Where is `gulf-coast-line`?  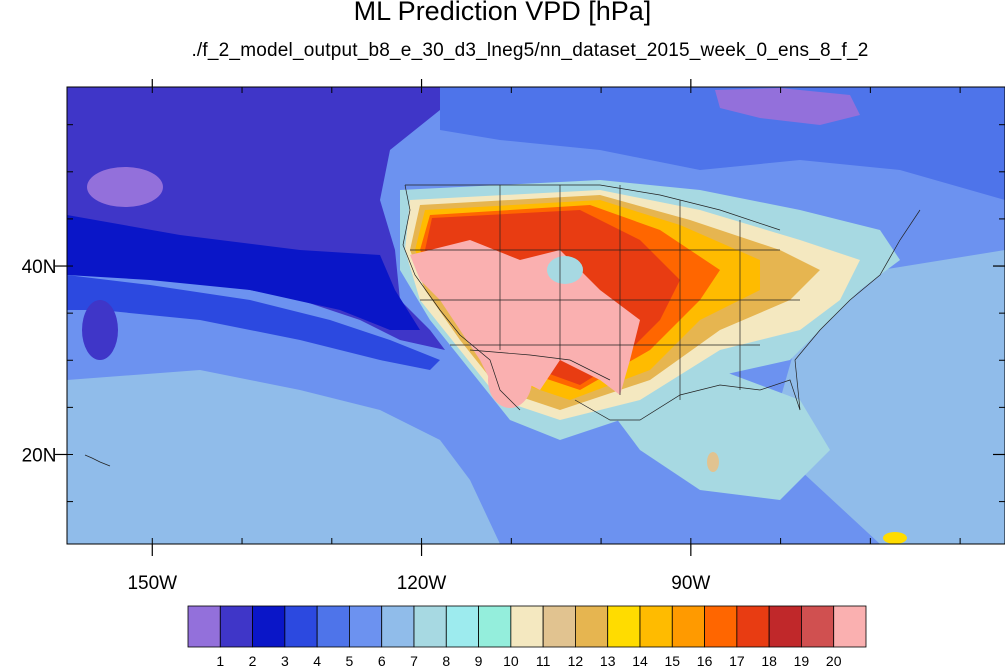 gulf-coast-line is located at coordinates (747, 315).